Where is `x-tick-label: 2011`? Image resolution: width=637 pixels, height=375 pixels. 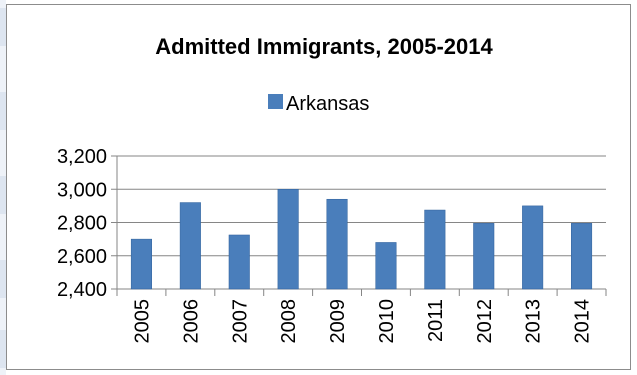 x-tick-label: 2011 is located at coordinates (436, 320).